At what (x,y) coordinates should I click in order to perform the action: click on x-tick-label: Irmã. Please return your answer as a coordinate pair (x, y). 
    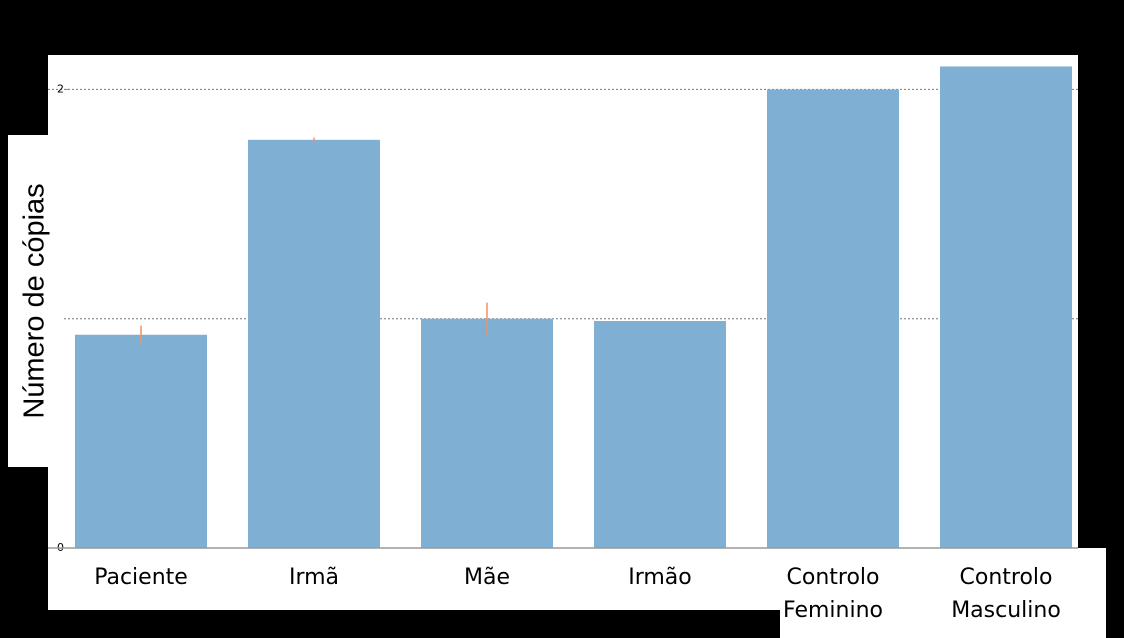
    Looking at the image, I should click on (314, 577).